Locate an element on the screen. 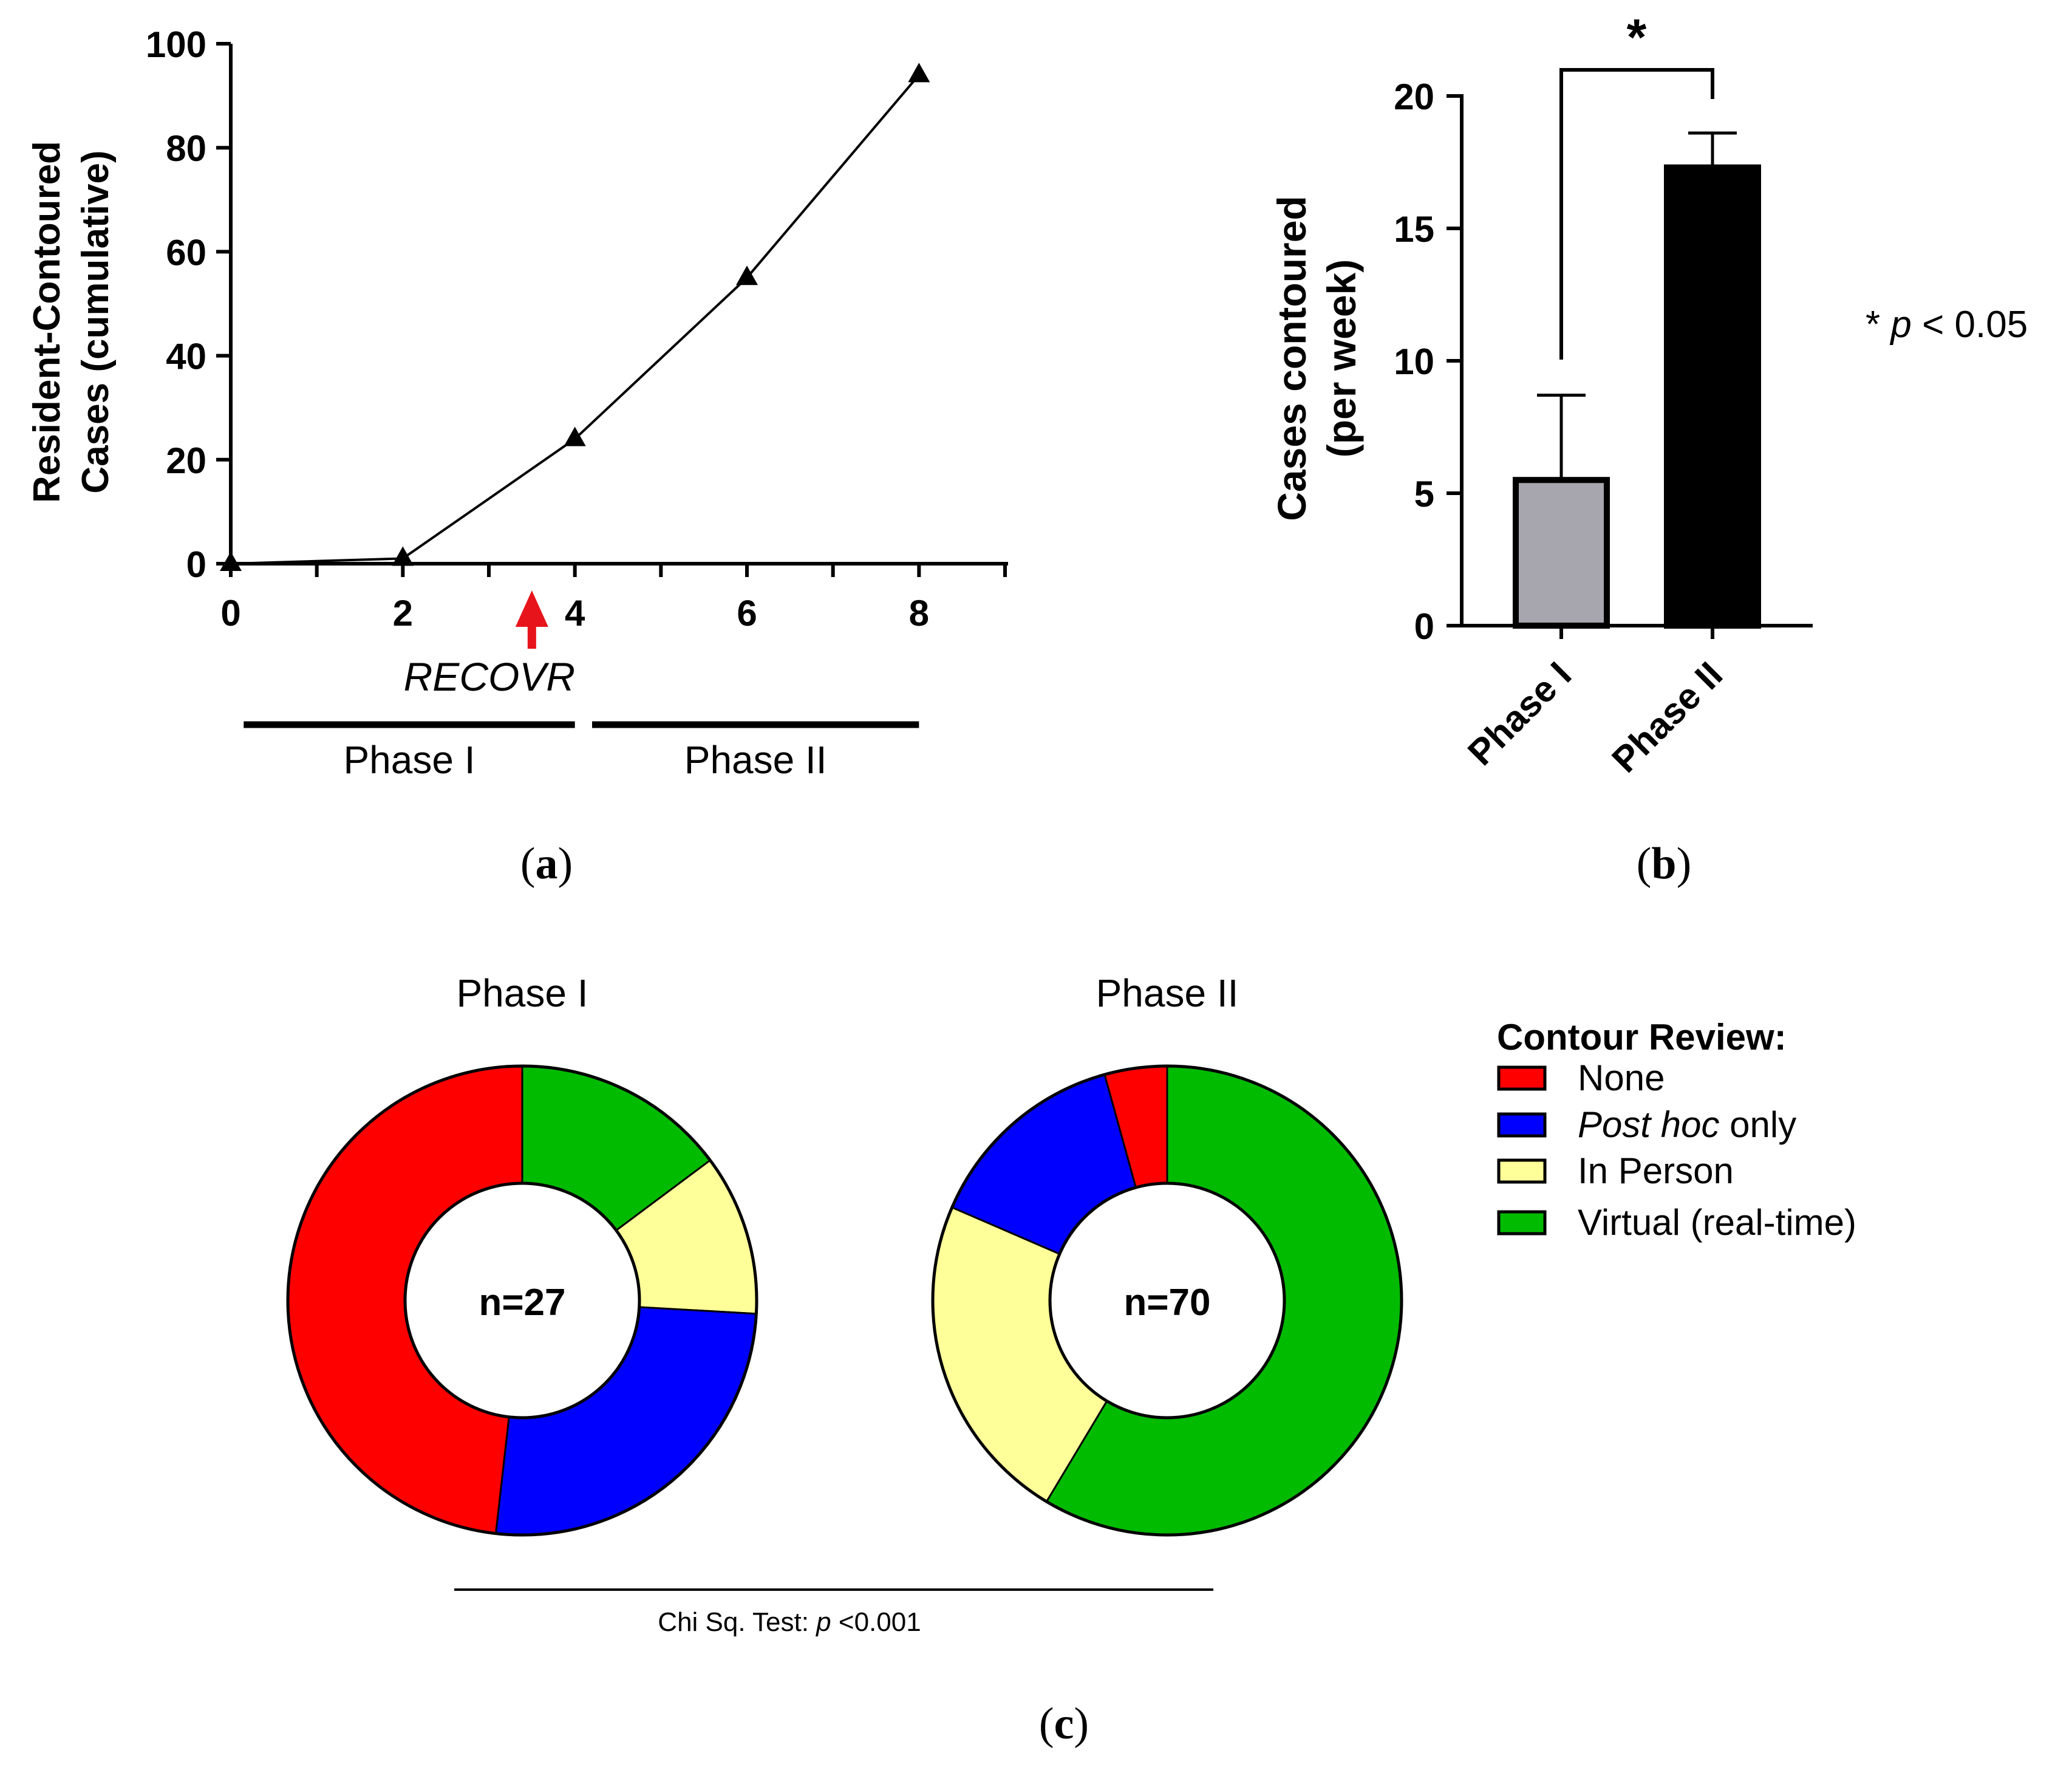  recovr-arrow-icon is located at coordinates (531, 619).